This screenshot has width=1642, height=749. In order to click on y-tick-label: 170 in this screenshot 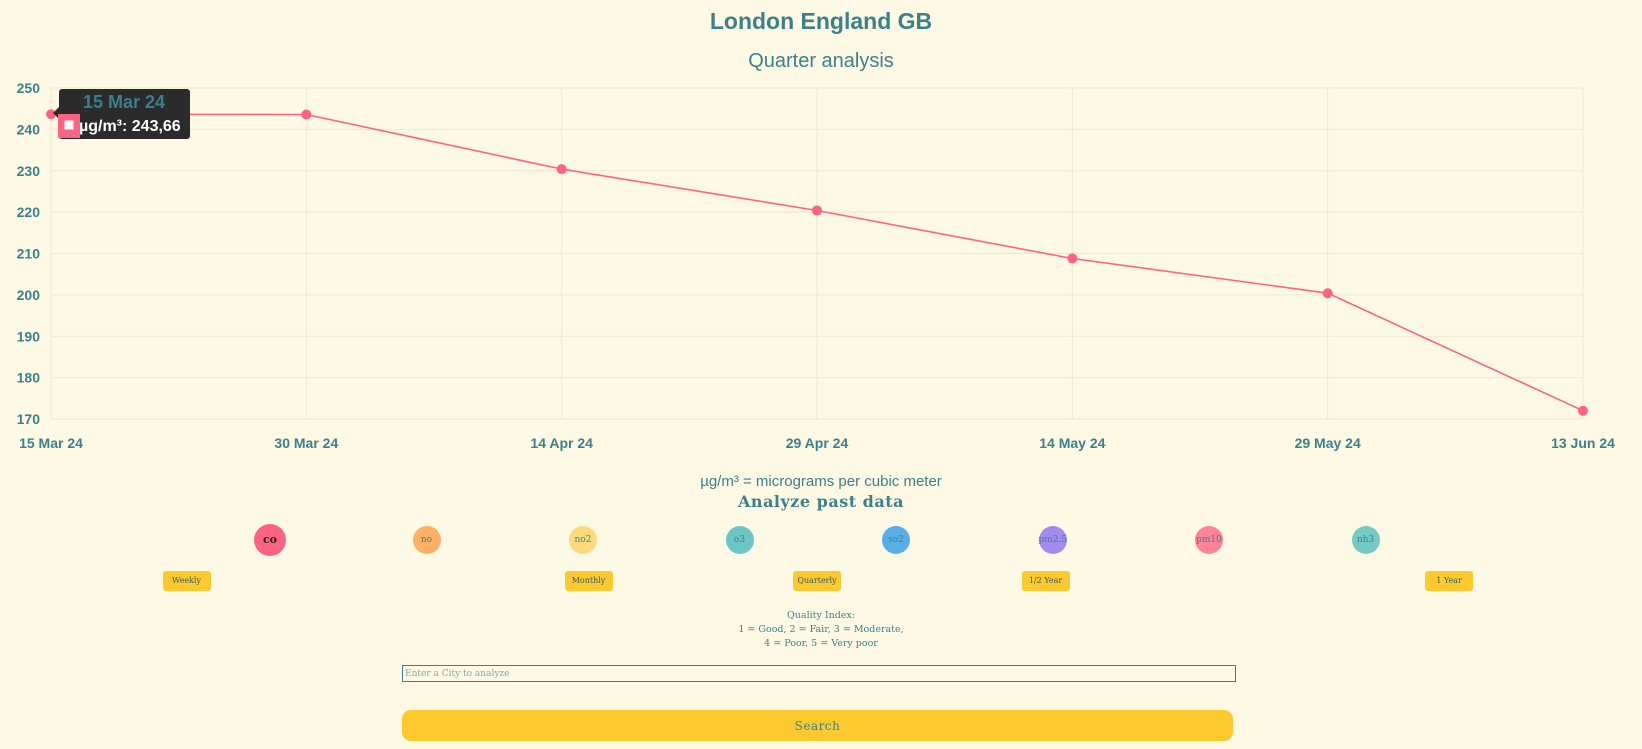, I will do `click(29, 419)`.